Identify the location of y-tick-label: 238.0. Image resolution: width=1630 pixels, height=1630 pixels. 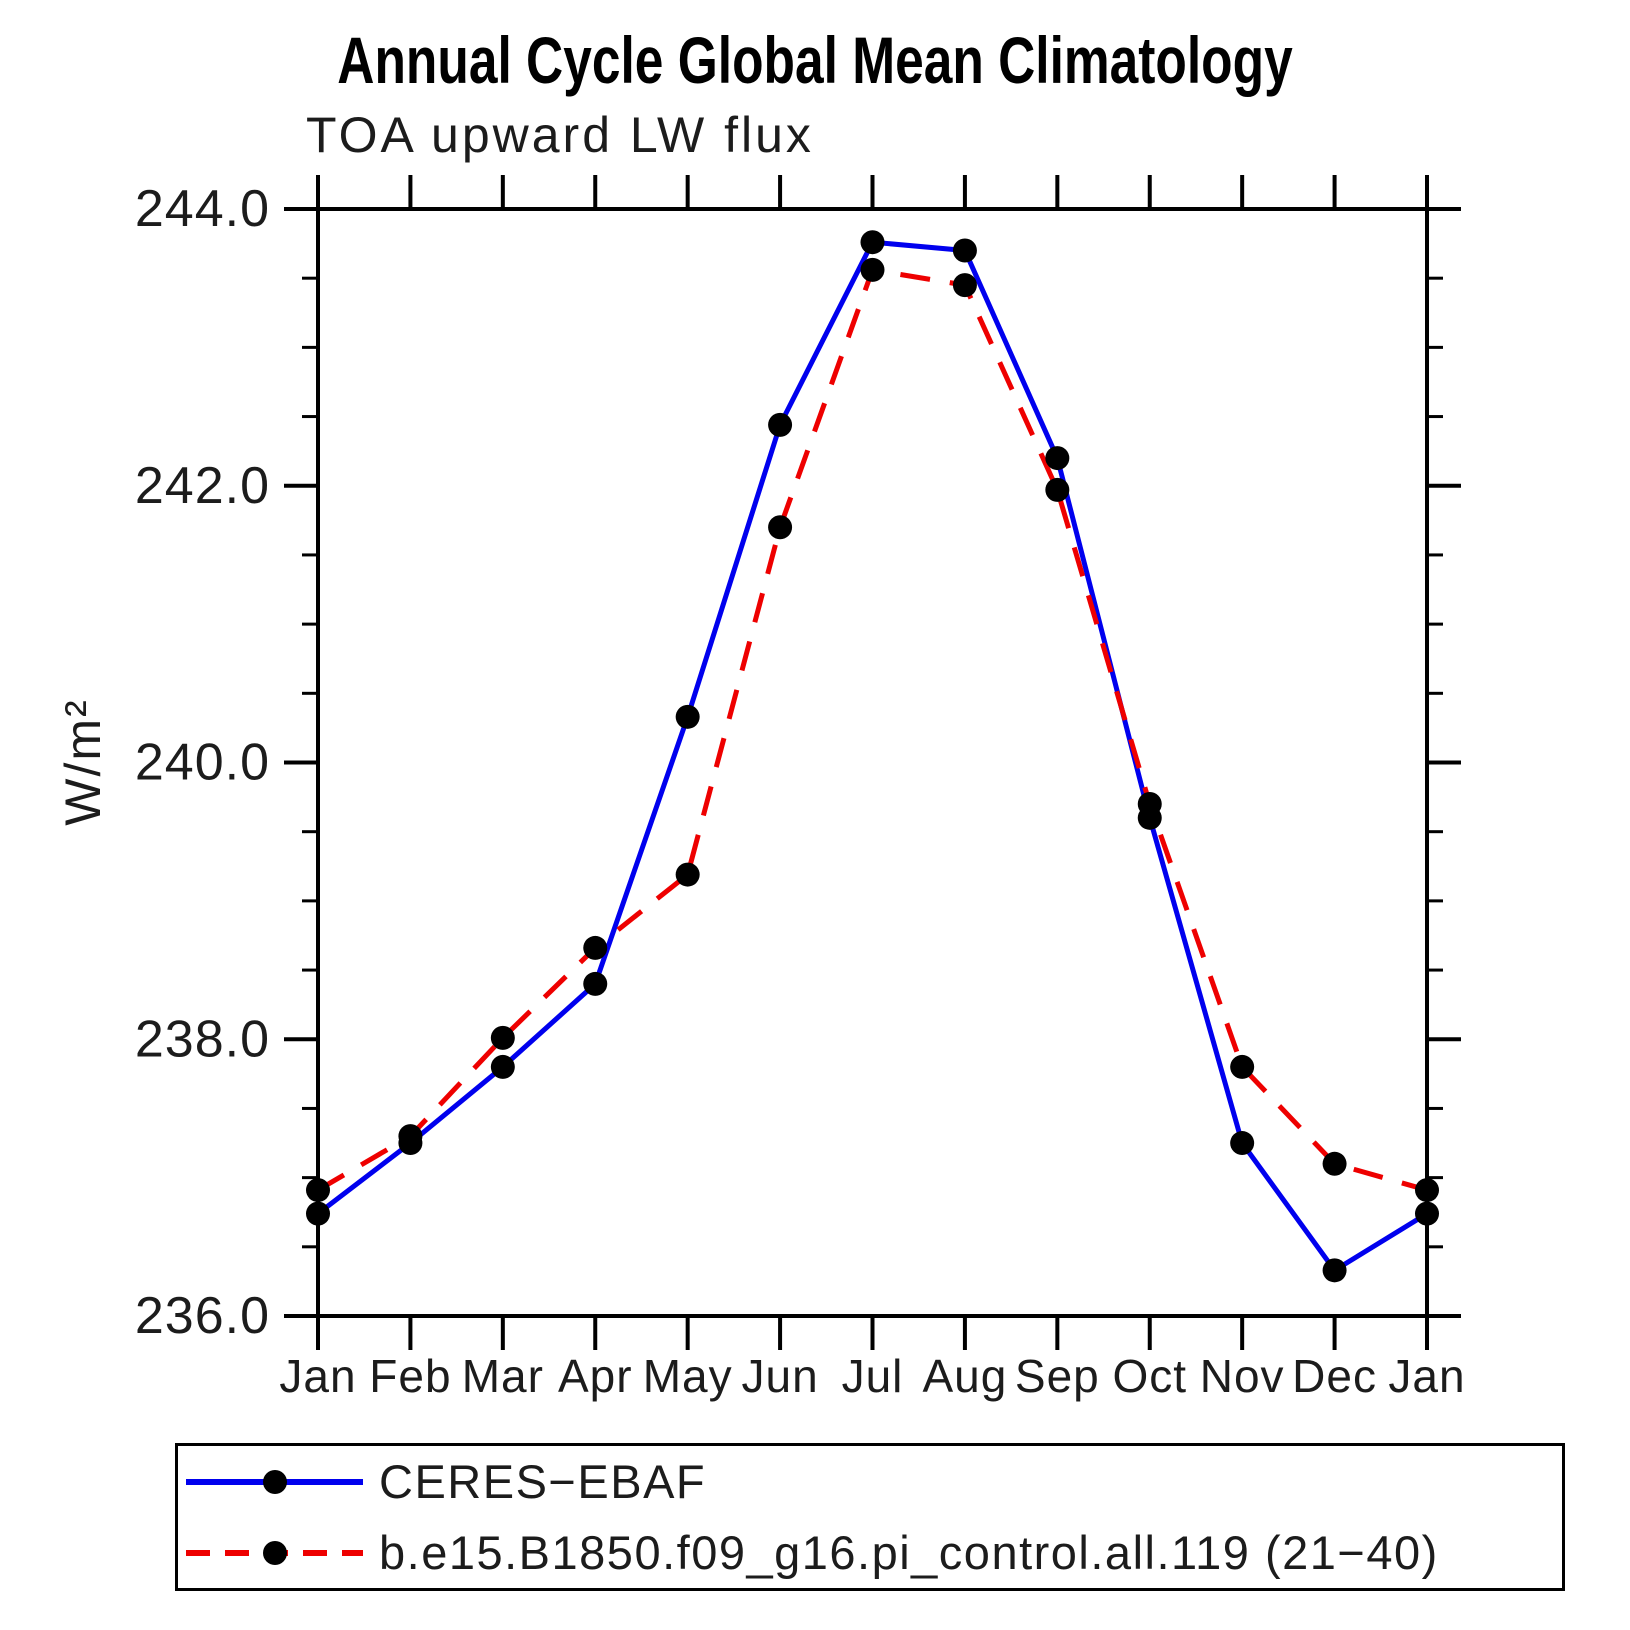
(202, 1039).